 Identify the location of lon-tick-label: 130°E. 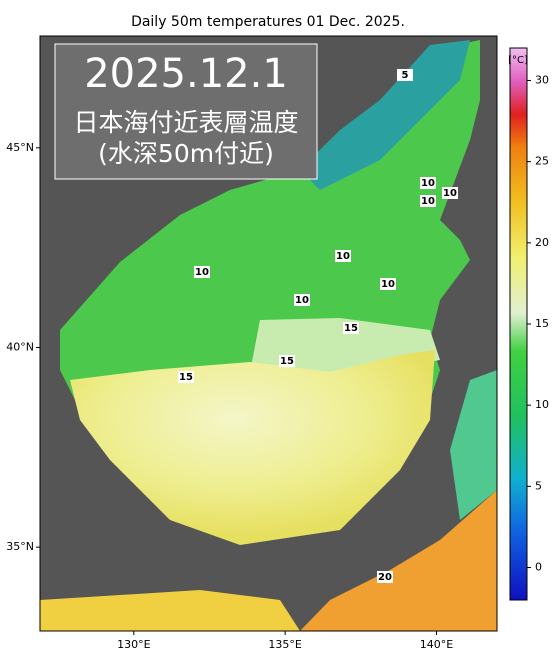
(133, 644).